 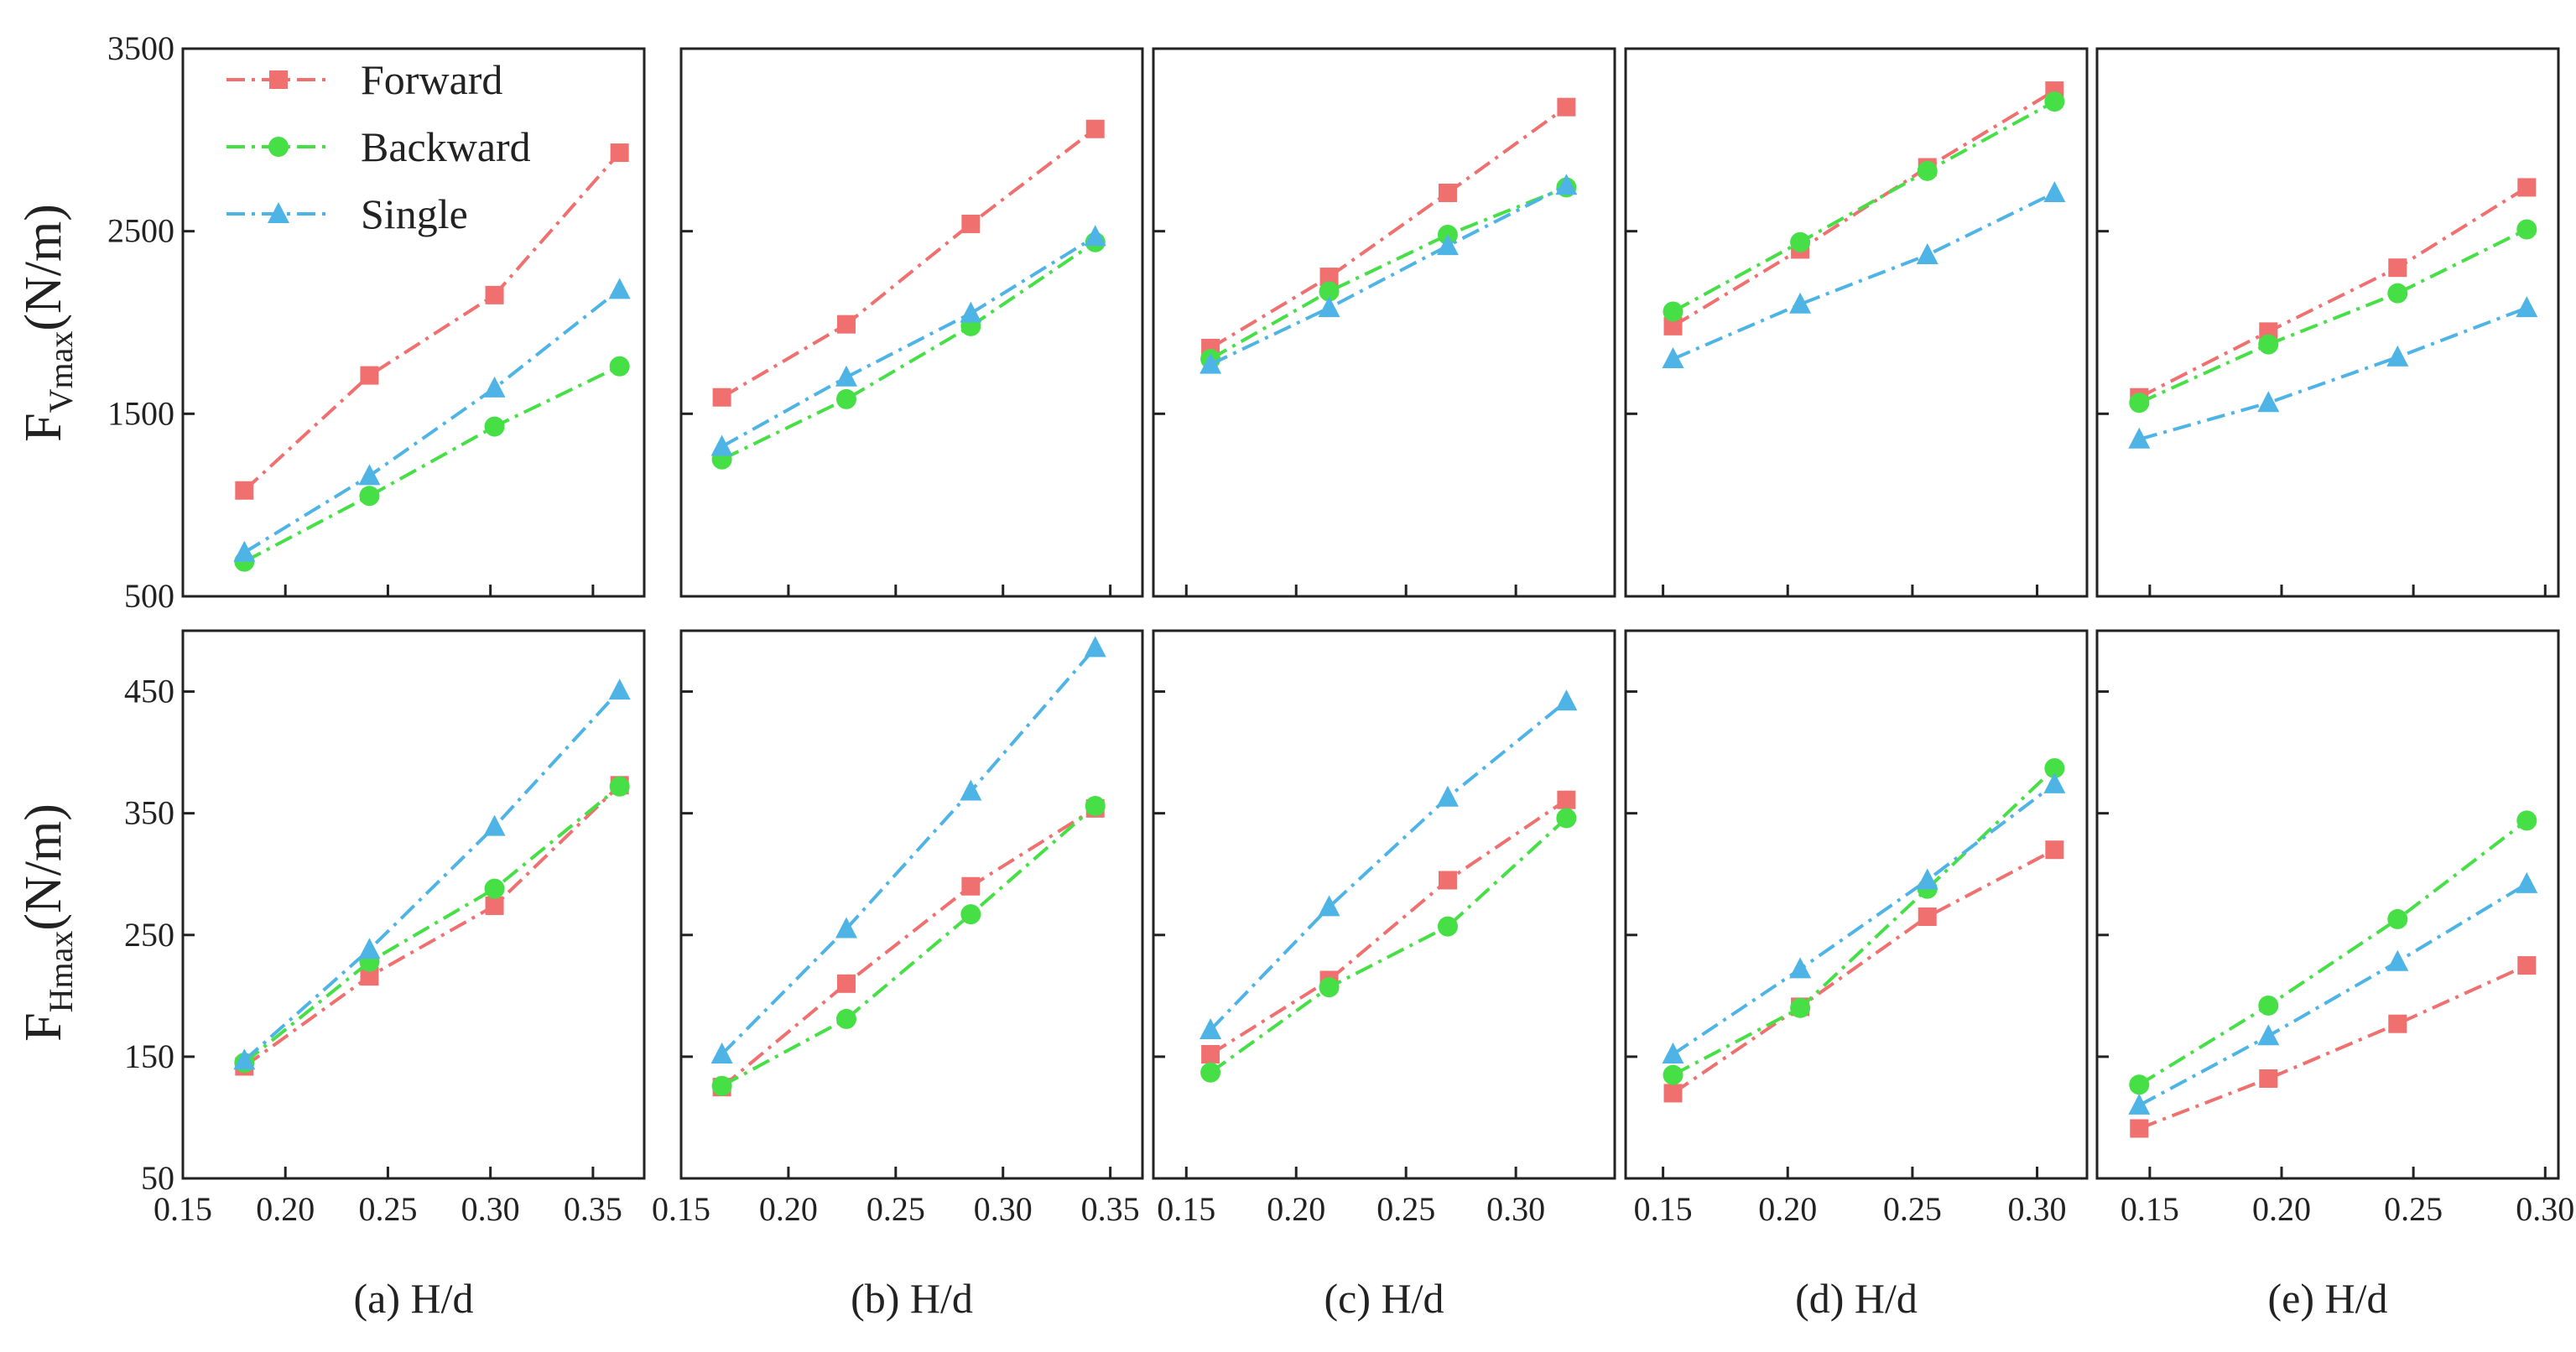 I want to click on panel-c-lower-single-line, so click(x=1388, y=865).